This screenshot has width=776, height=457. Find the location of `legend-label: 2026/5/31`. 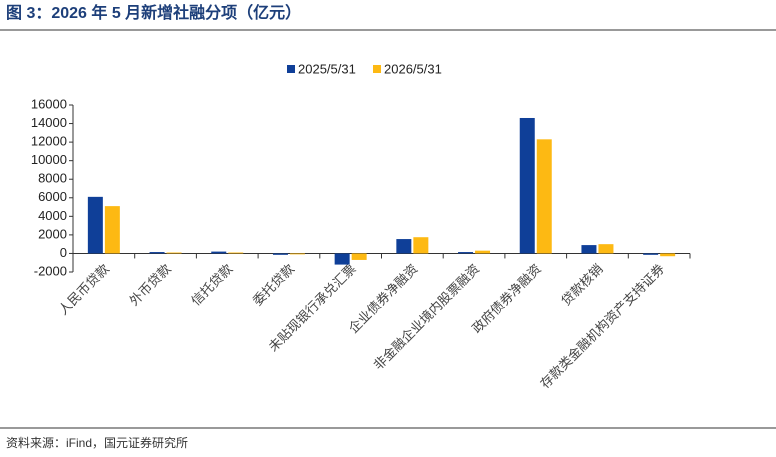

legend-label: 2026/5/31 is located at coordinates (413, 68).